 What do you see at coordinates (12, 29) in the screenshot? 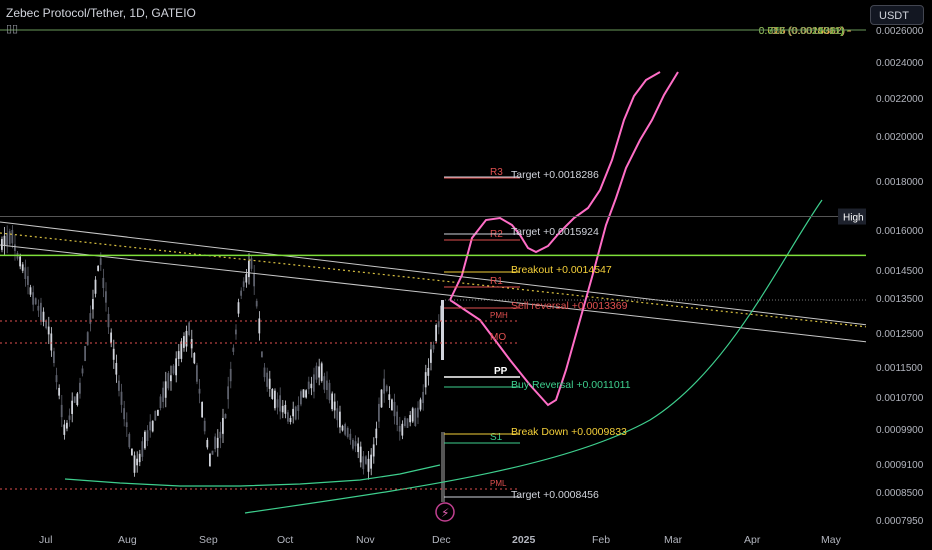
I see `symbol-subtitle: ▯▯` at bounding box center [12, 29].